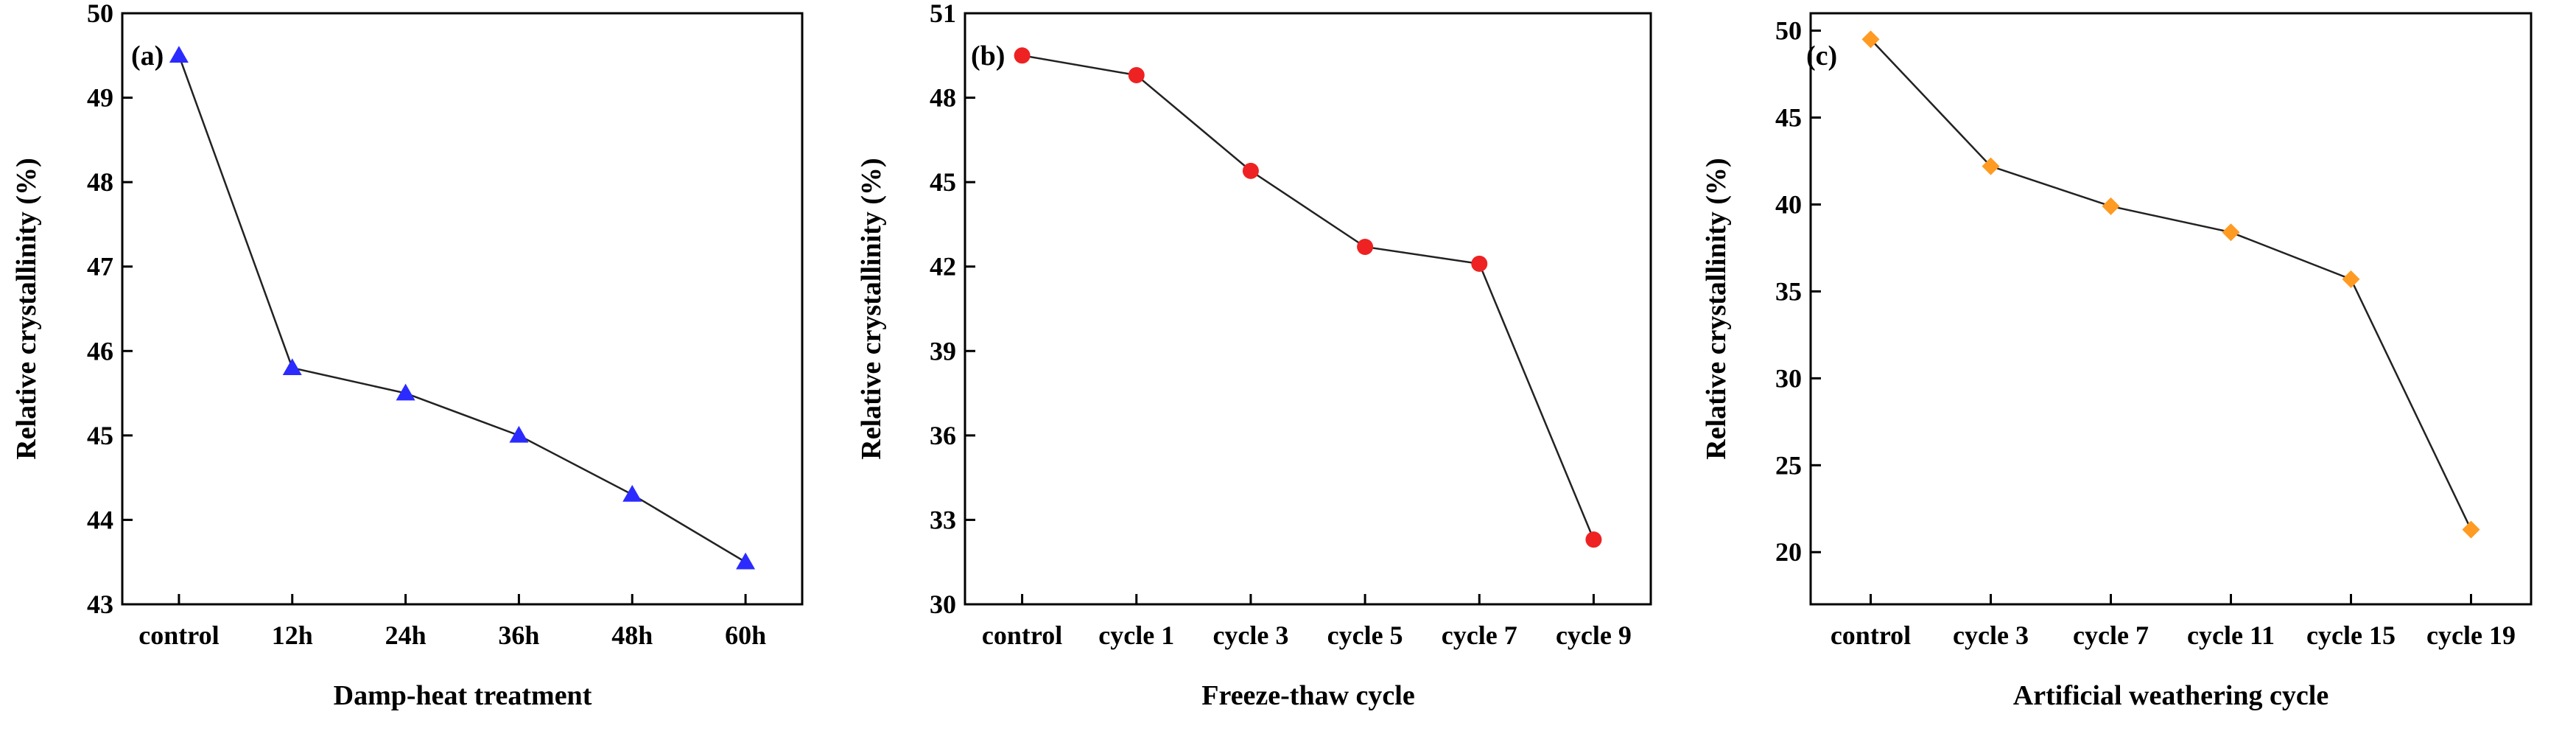 This screenshot has height=734, width=2576. Describe the element at coordinates (943, 519) in the screenshot. I see `y-tick-label: 33` at that location.